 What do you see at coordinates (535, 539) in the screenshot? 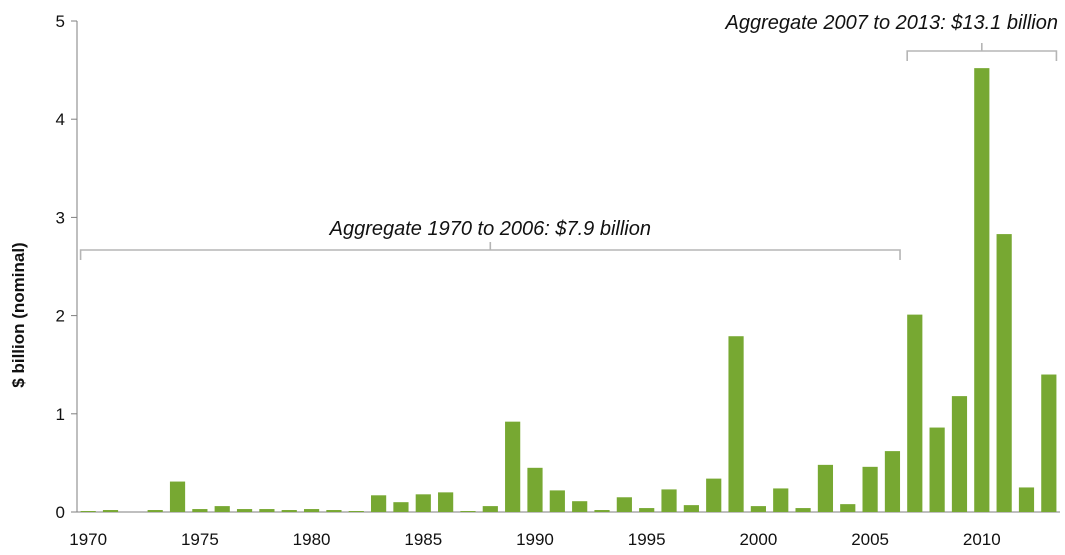
I see `x-tick-label: 1990` at bounding box center [535, 539].